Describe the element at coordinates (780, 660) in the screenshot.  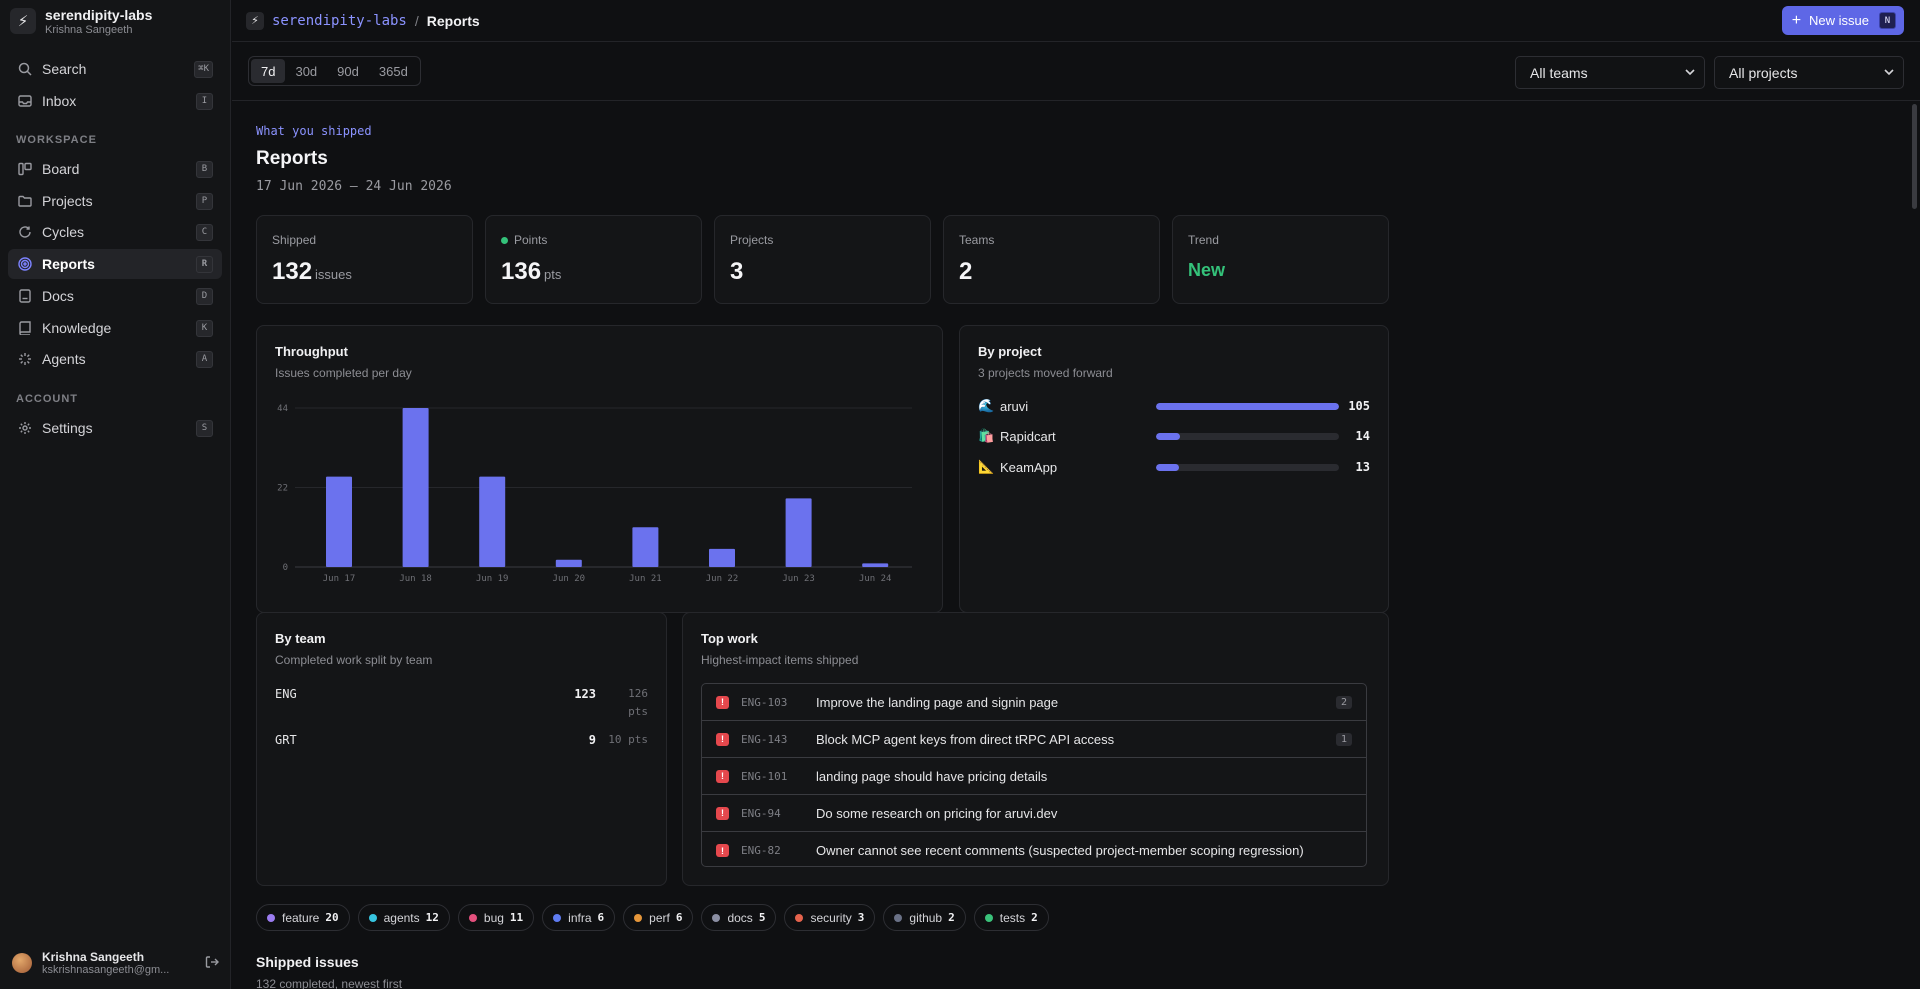
I see `card-subtitle: Highest-impact items shipped` at that location.